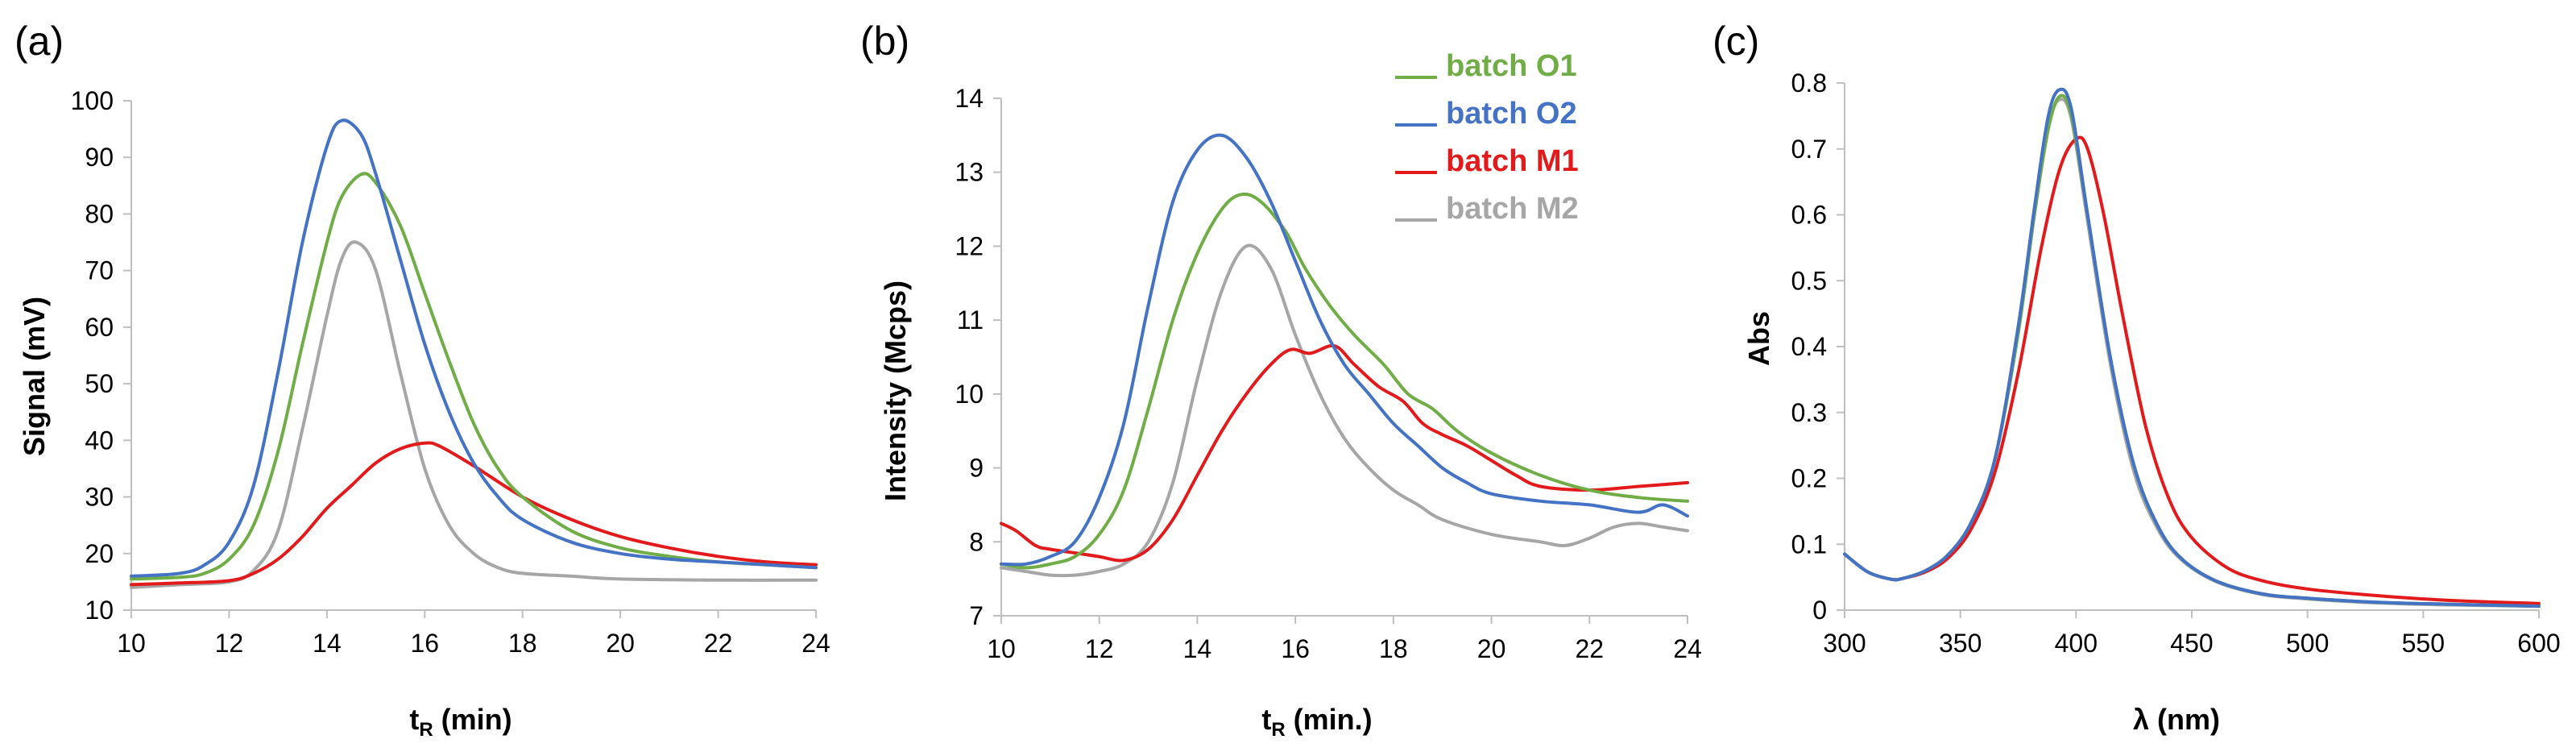 The width and height of the screenshot is (2576, 756). I want to click on y-tick-label: 0.7, so click(1809, 149).